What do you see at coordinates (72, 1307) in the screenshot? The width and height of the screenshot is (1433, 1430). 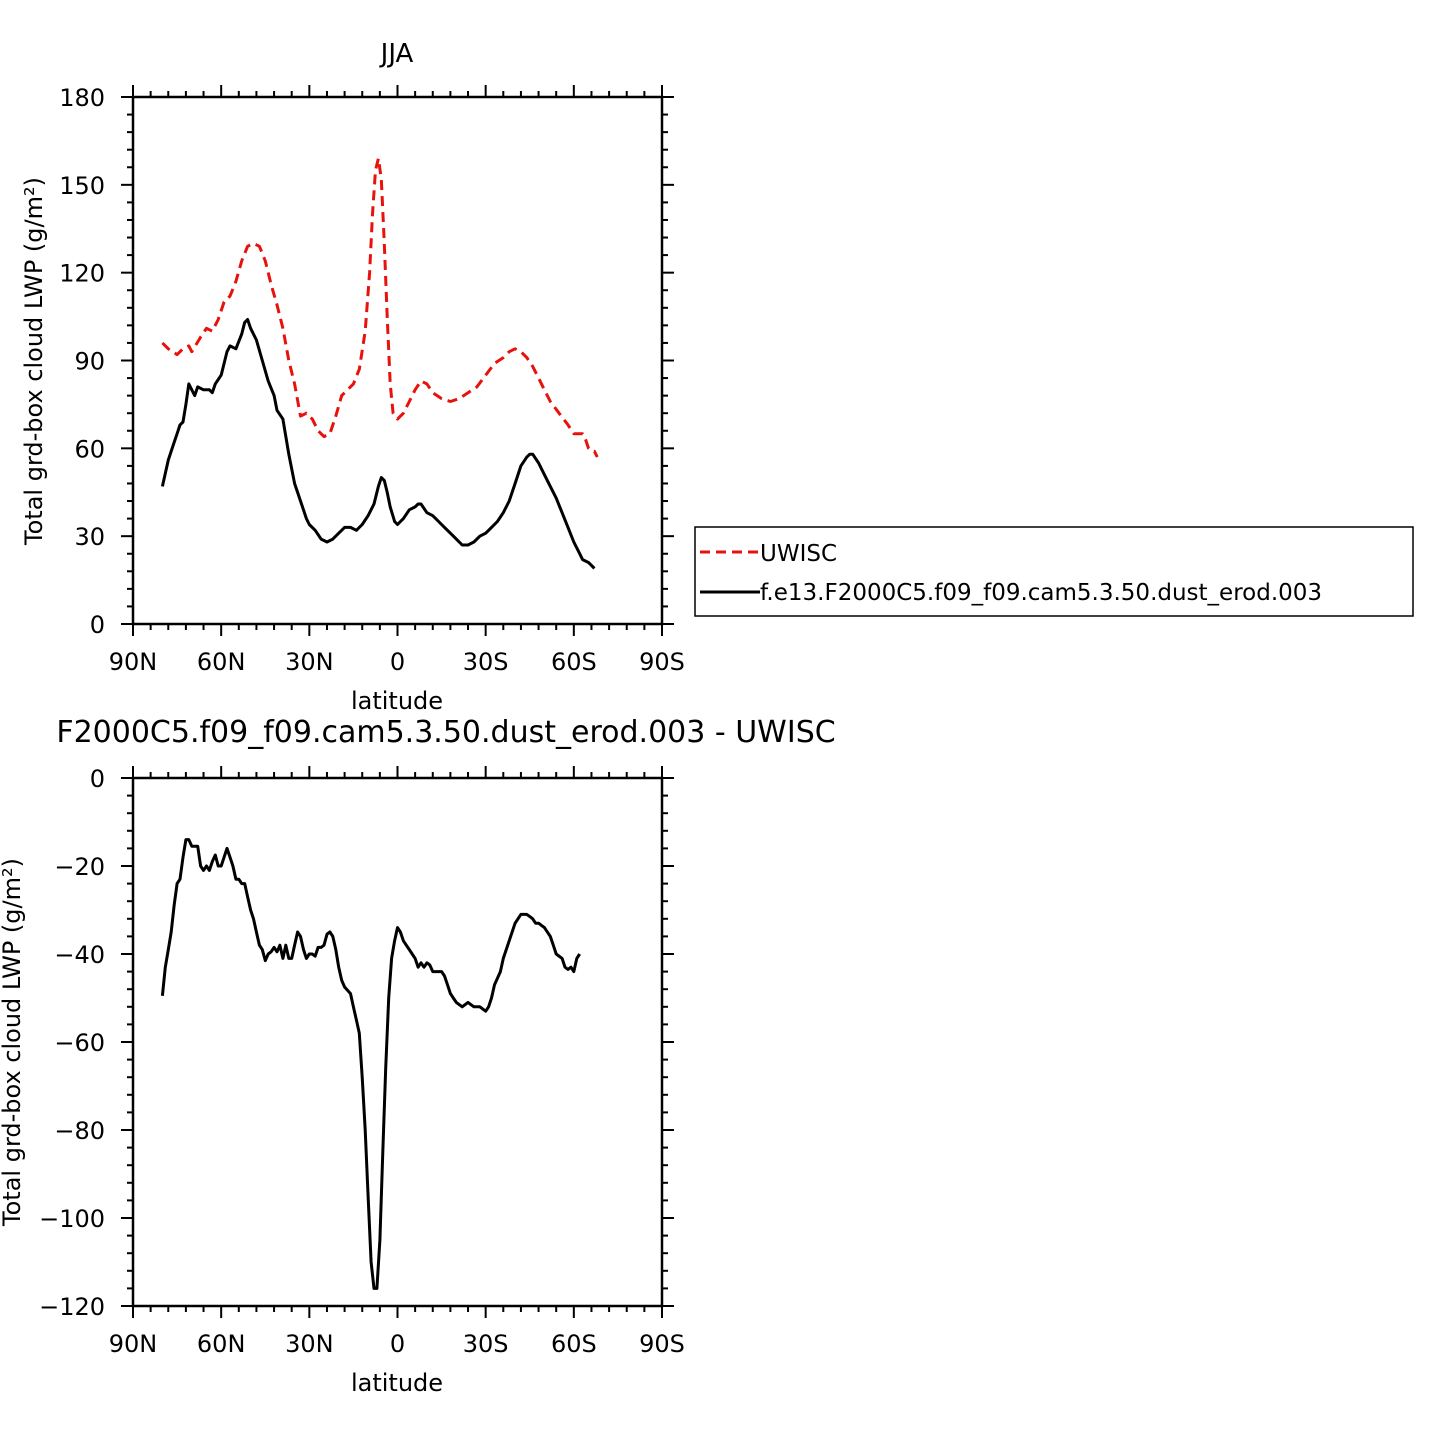 I see `bottom-y-tick-label: −120` at bounding box center [72, 1307].